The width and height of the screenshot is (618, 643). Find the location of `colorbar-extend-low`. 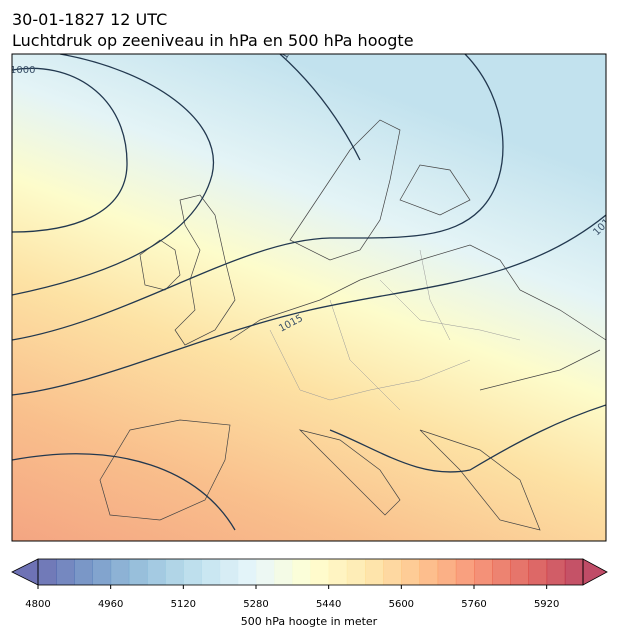

colorbar-extend-low is located at coordinates (25, 572).